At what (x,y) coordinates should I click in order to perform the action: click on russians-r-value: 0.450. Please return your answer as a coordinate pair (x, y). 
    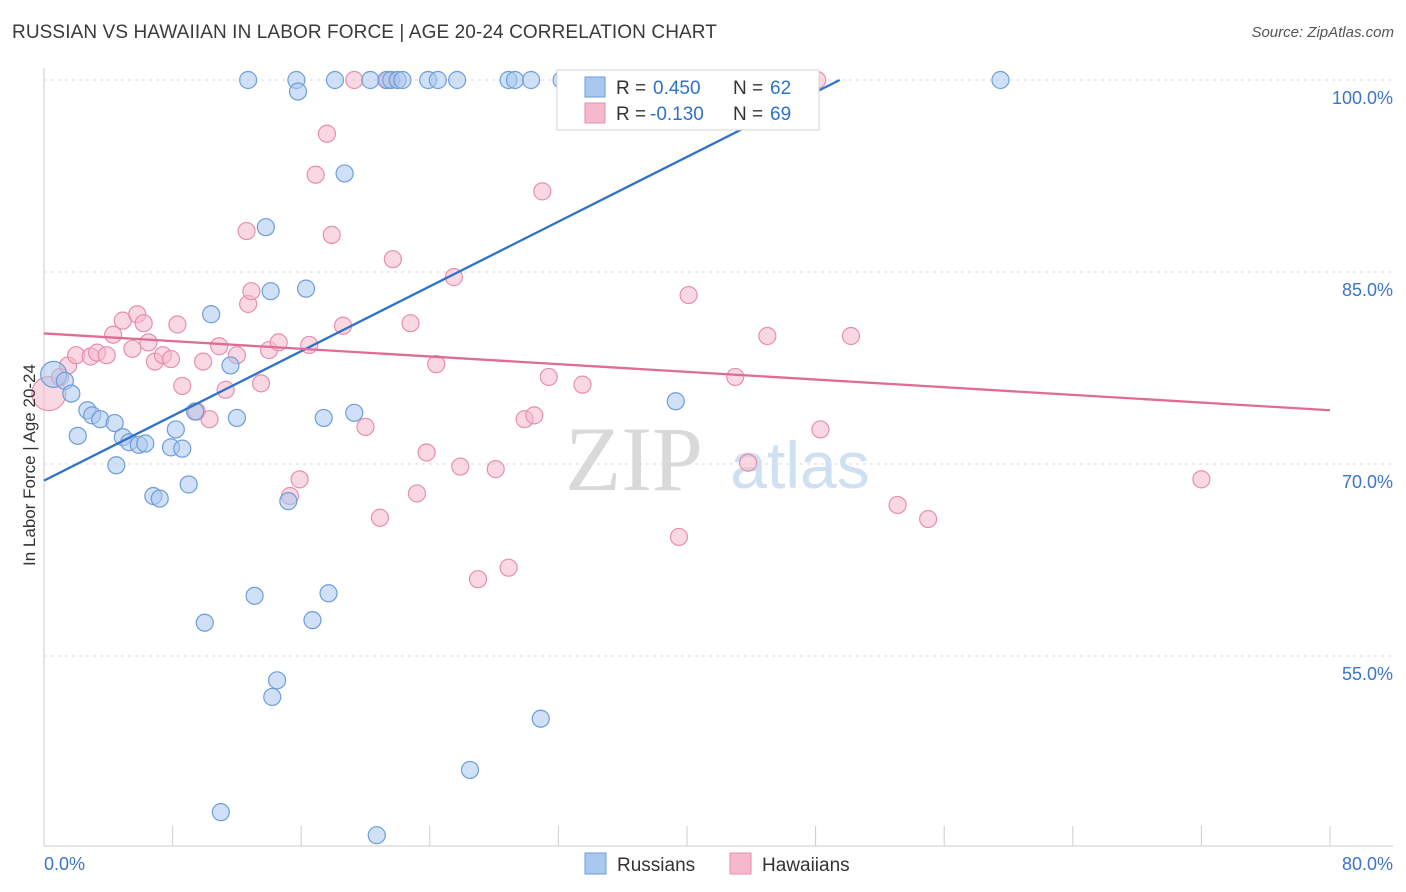
    Looking at the image, I should click on (677, 88).